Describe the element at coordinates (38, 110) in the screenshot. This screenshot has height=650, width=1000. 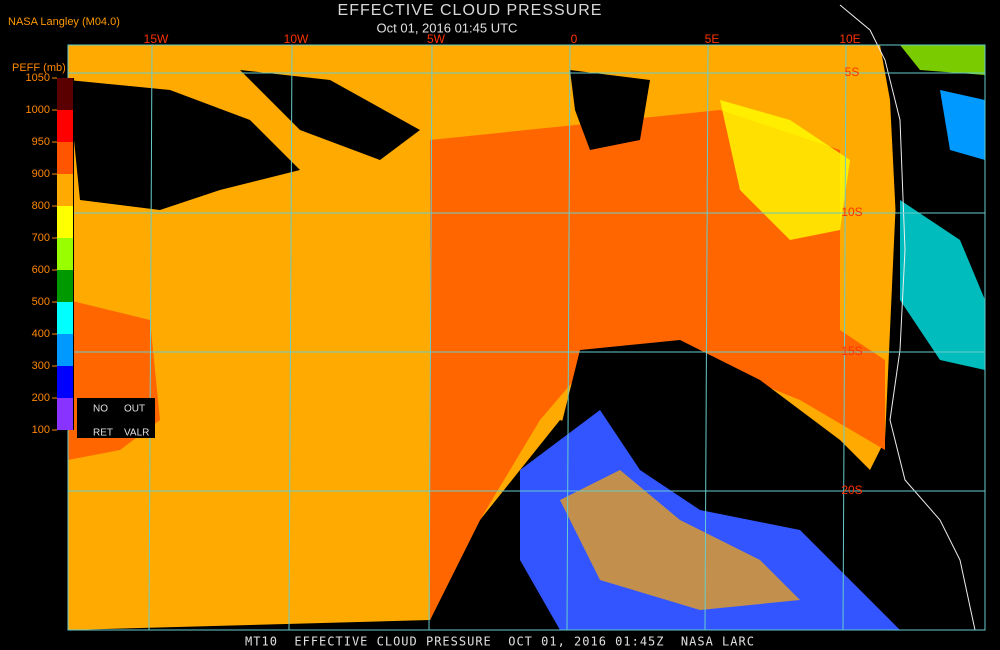
I see `colorbar-tick-label: 1000` at that location.